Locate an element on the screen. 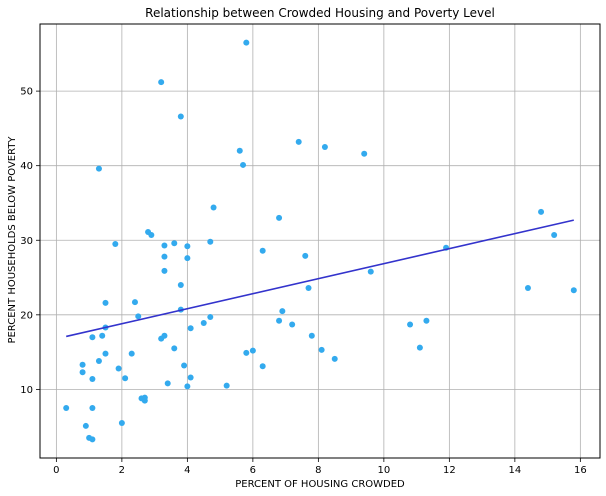 This screenshot has height=496, width=606. y-tick-label: 30 is located at coordinates (26, 241).